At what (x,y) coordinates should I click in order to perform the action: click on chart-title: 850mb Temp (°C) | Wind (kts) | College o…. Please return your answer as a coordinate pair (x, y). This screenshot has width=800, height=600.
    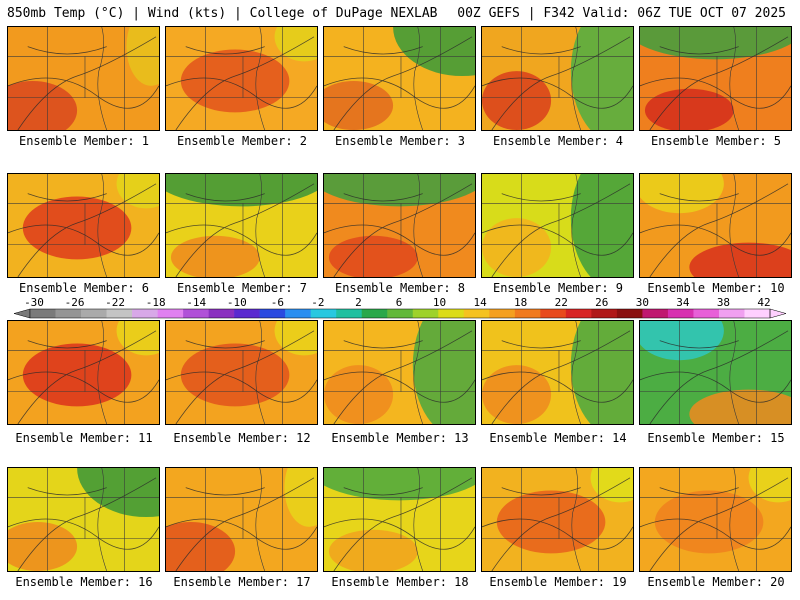
    Looking at the image, I should click on (222, 13).